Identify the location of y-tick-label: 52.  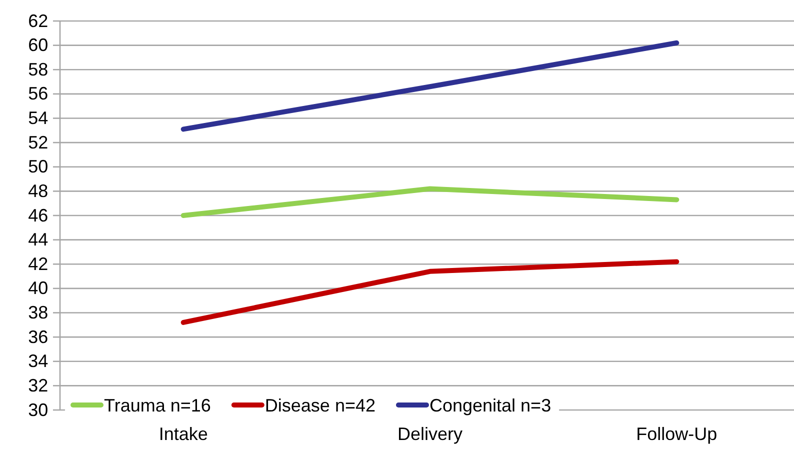
(38, 142).